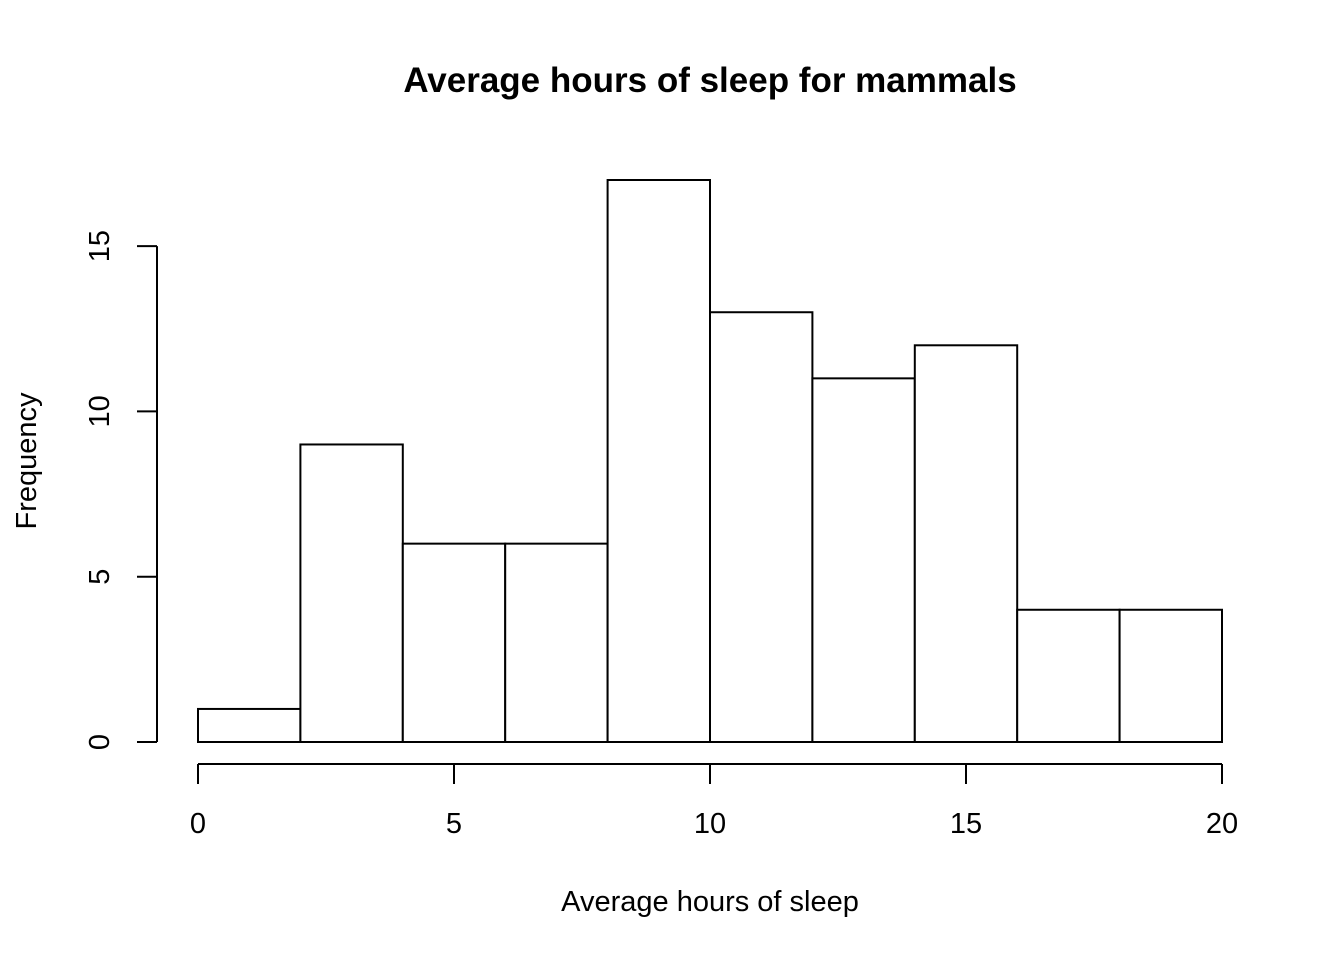  What do you see at coordinates (714, 801) in the screenshot?
I see `x-axis: 0 5 10 15 20` at bounding box center [714, 801].